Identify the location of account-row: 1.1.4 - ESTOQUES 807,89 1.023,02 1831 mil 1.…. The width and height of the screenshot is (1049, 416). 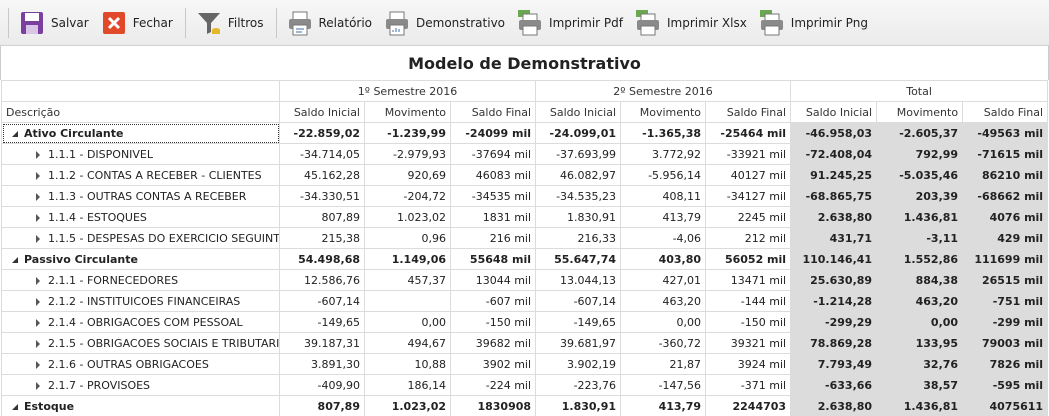
(525, 217).